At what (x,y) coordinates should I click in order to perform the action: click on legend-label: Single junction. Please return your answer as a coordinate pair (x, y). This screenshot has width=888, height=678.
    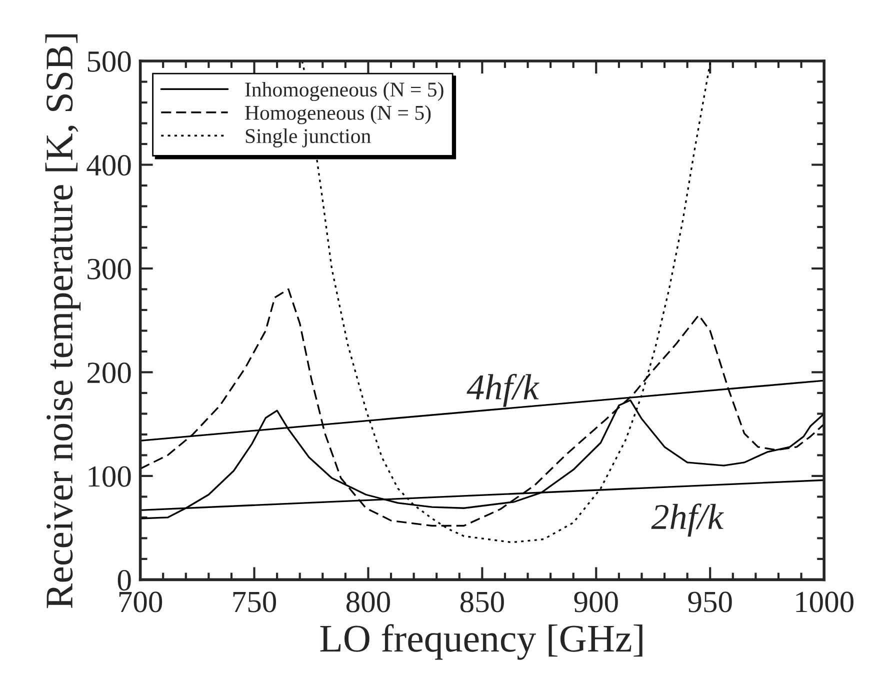
    Looking at the image, I should click on (308, 138).